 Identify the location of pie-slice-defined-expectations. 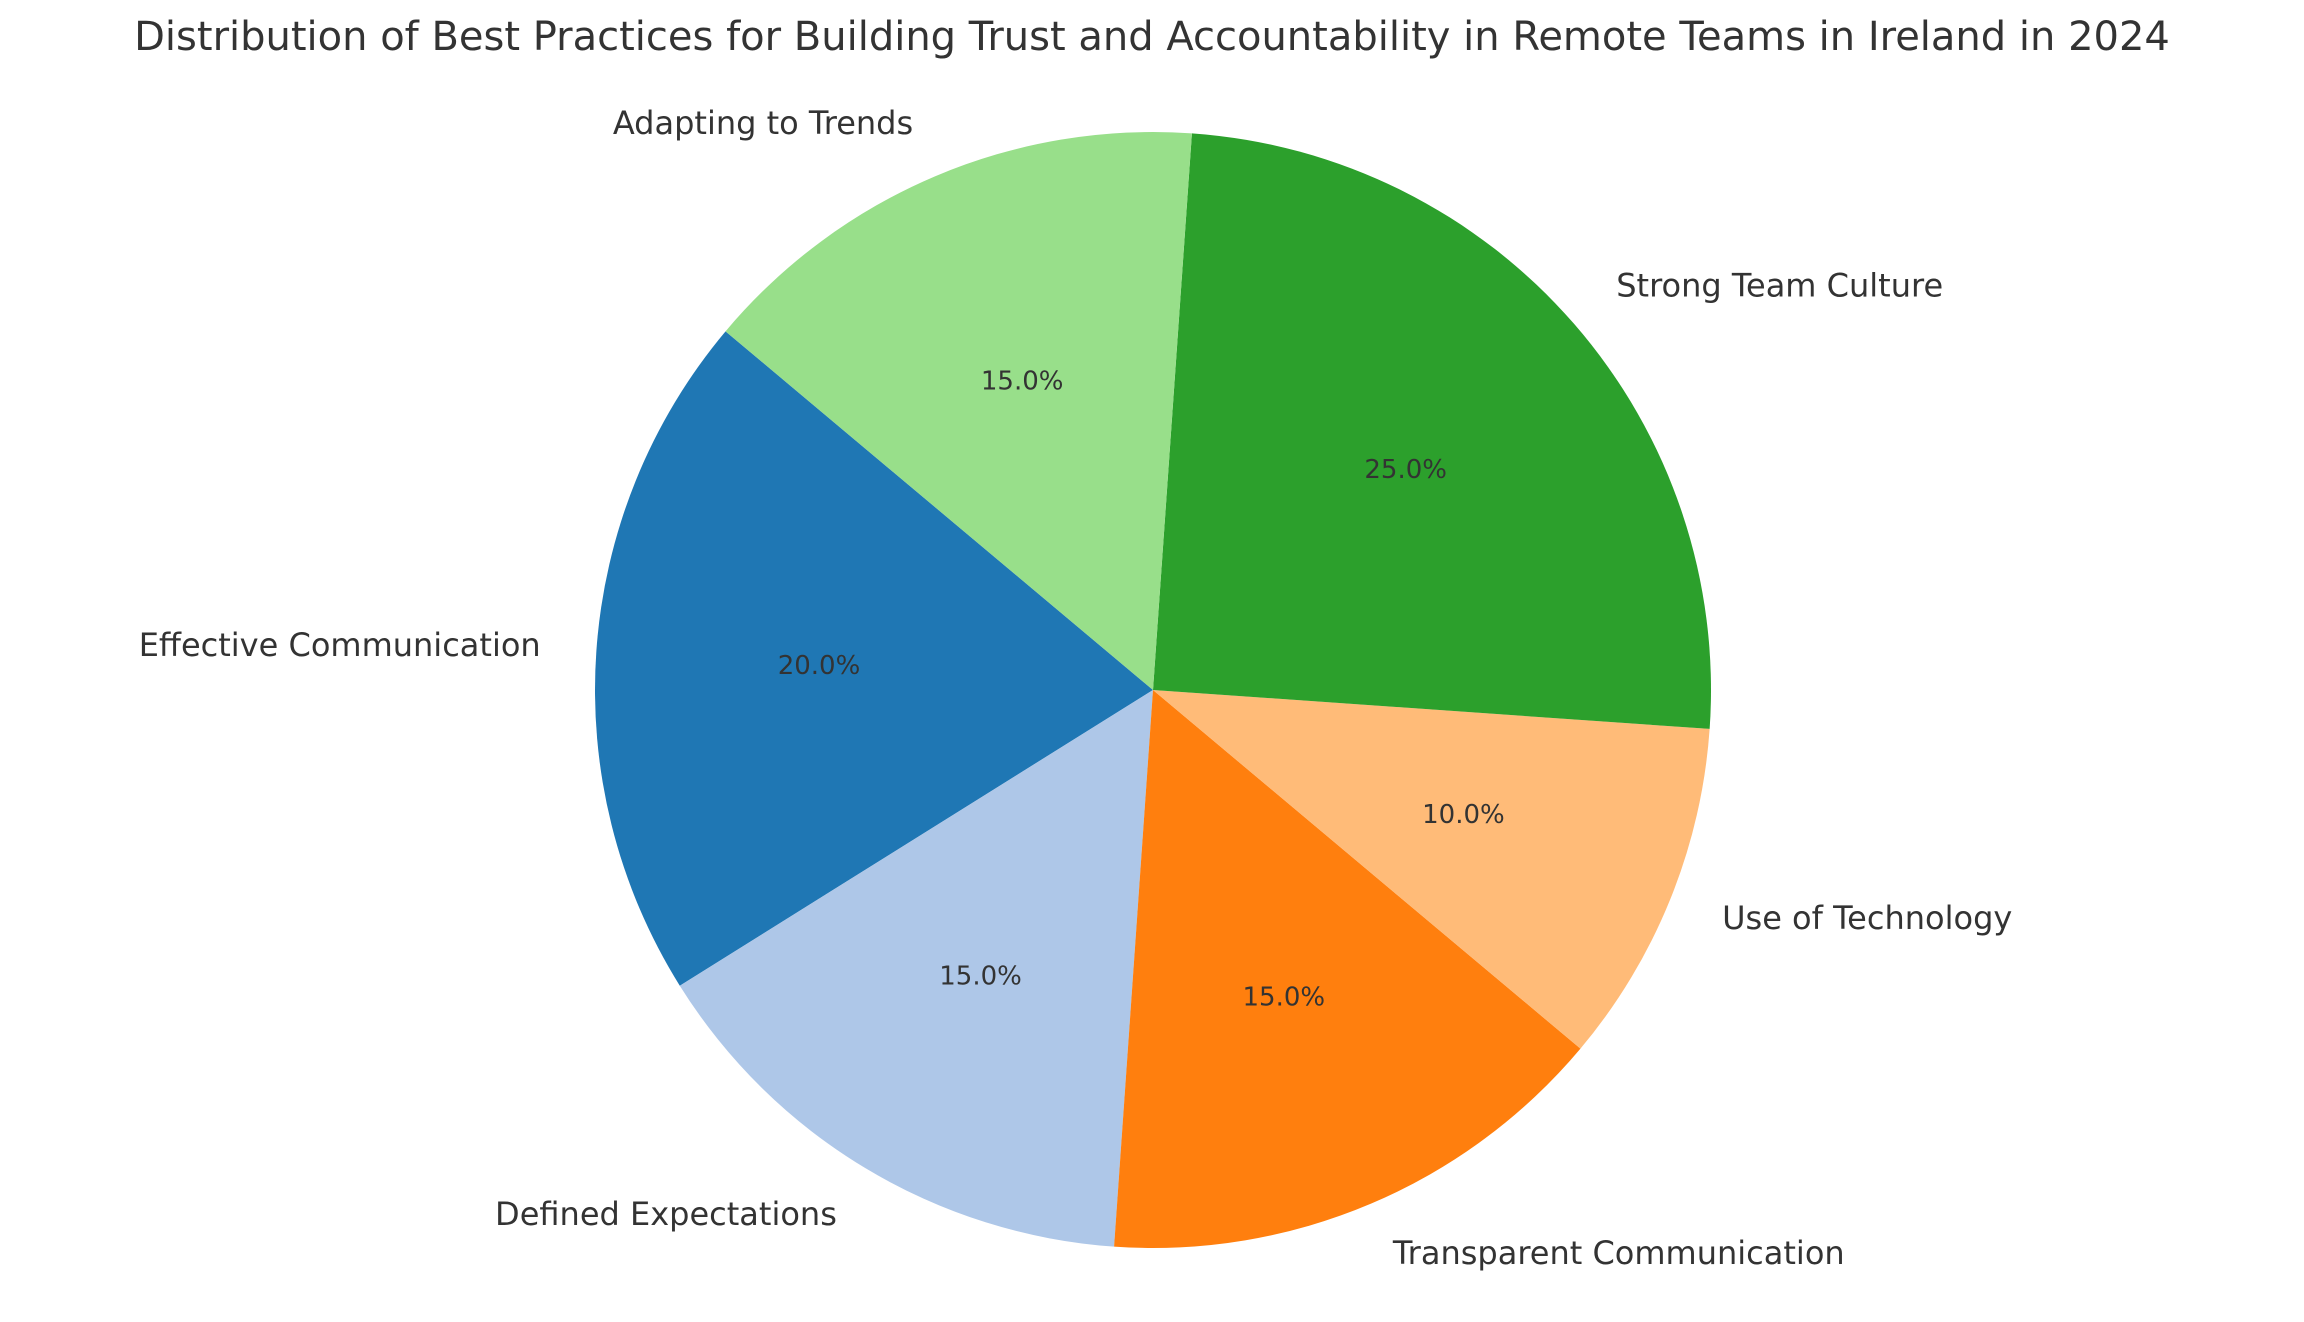
(916, 968).